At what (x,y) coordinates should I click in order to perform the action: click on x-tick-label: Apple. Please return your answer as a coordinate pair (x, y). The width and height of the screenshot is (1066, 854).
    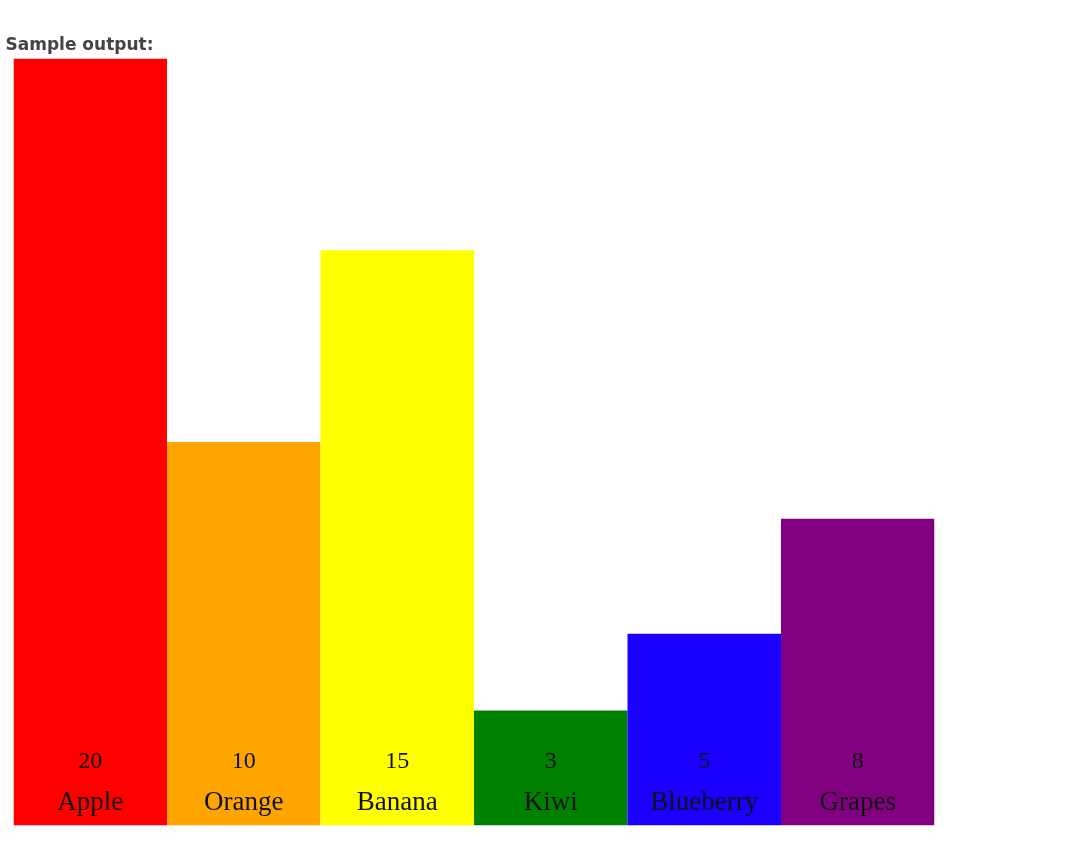
    Looking at the image, I should click on (90, 800).